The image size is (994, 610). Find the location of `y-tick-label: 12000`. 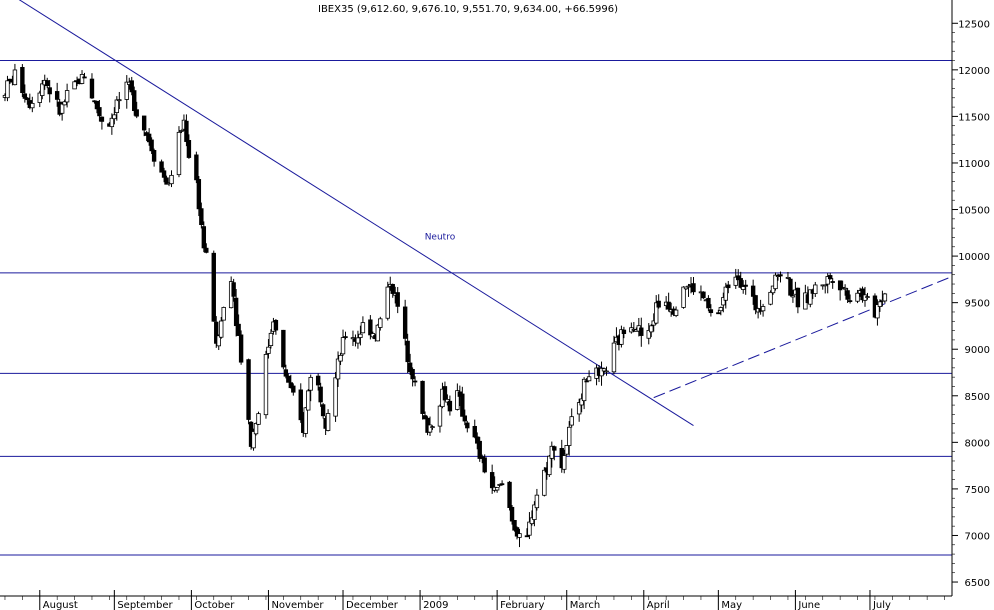

y-tick-label: 12000 is located at coordinates (974, 71).